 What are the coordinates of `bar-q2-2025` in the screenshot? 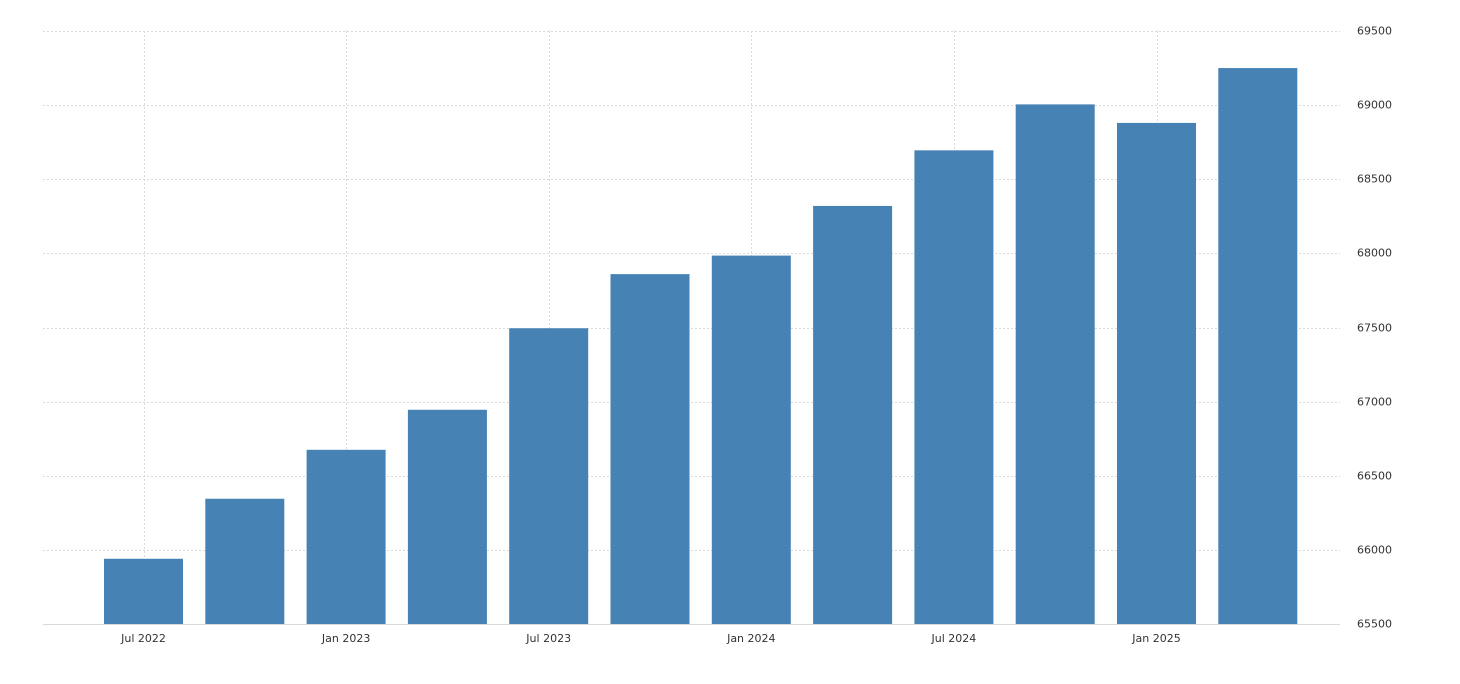 It's located at (1258, 346).